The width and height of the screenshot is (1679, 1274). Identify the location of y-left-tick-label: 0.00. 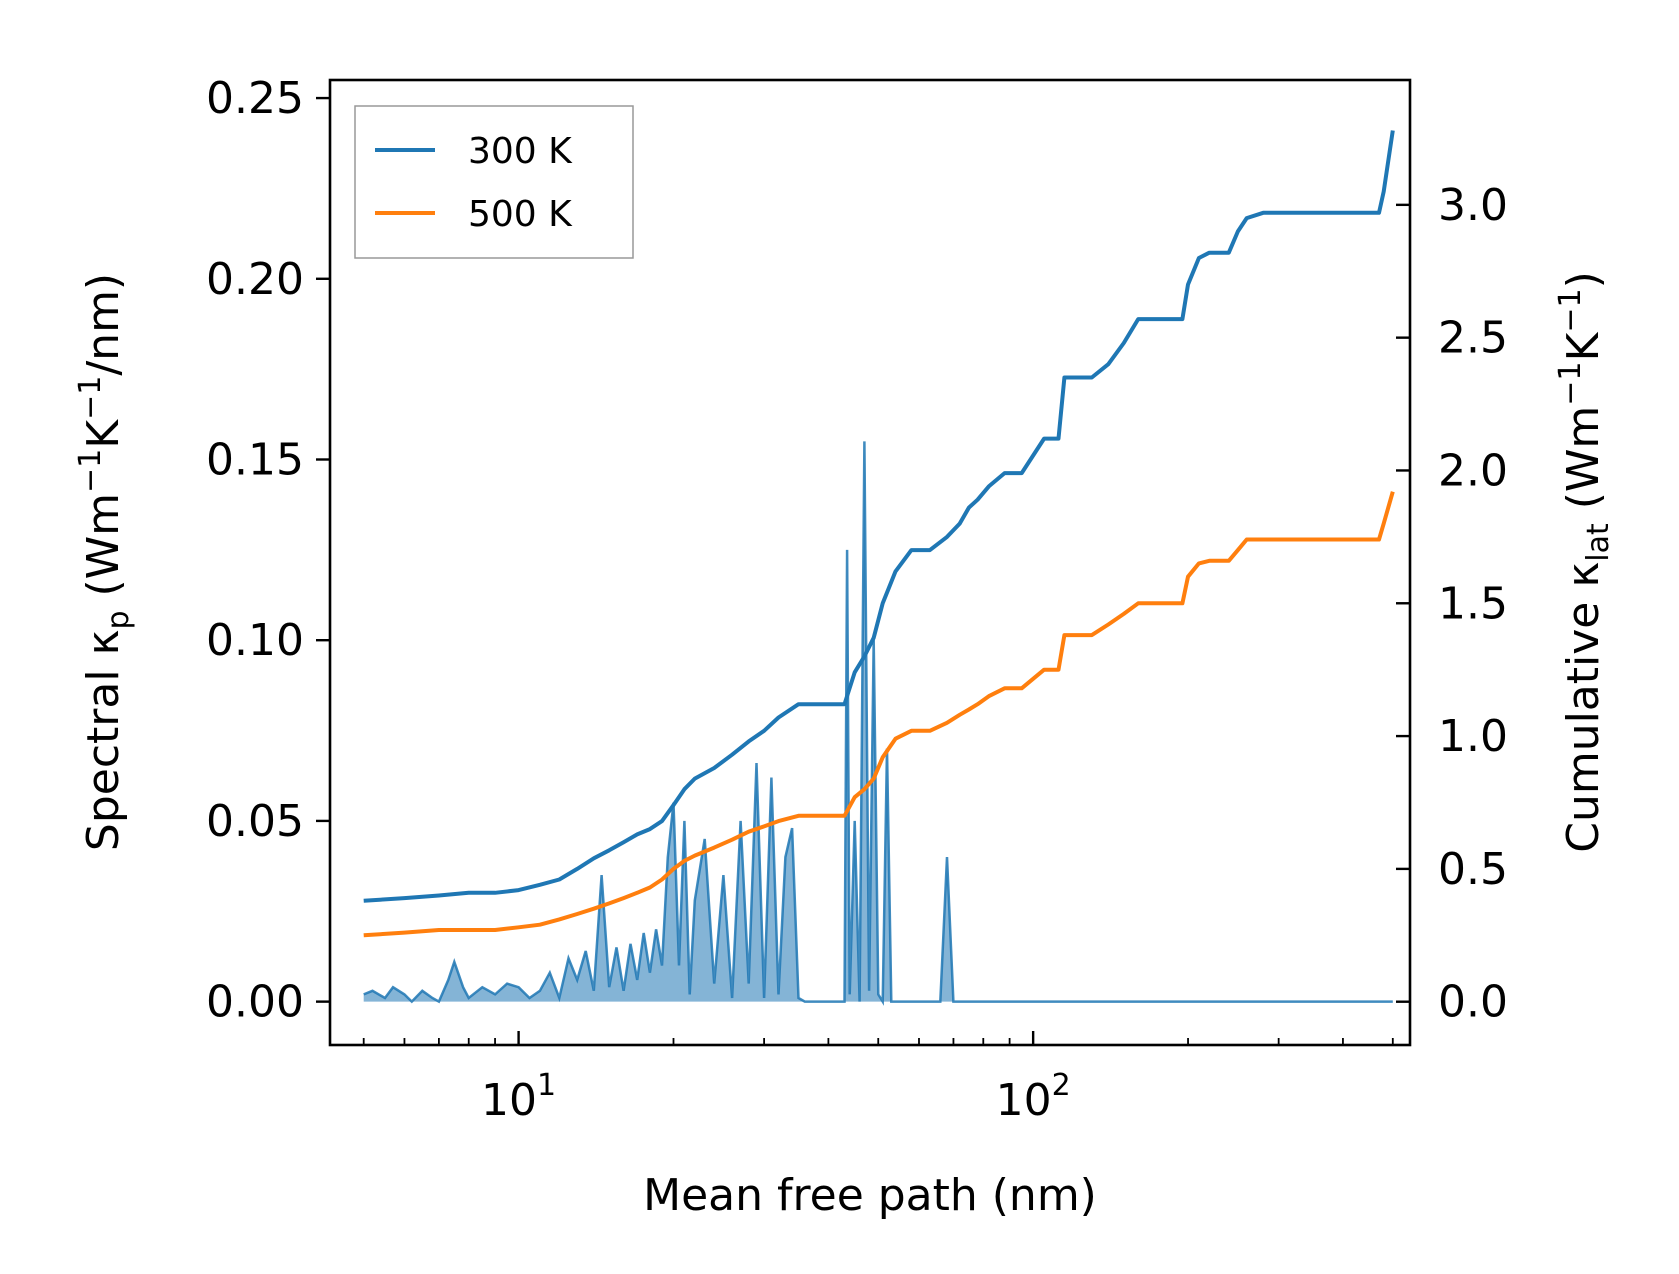
(255, 1002).